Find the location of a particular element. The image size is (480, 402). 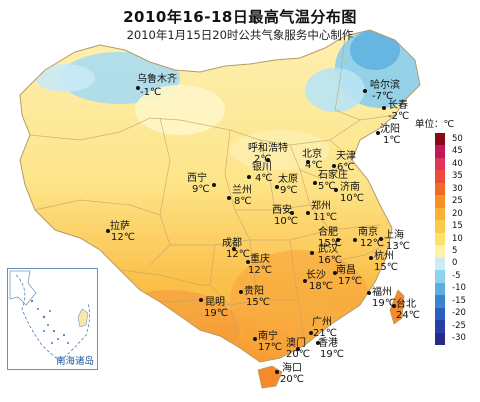

city-dot-taiyuan is located at coordinates (277, 187).